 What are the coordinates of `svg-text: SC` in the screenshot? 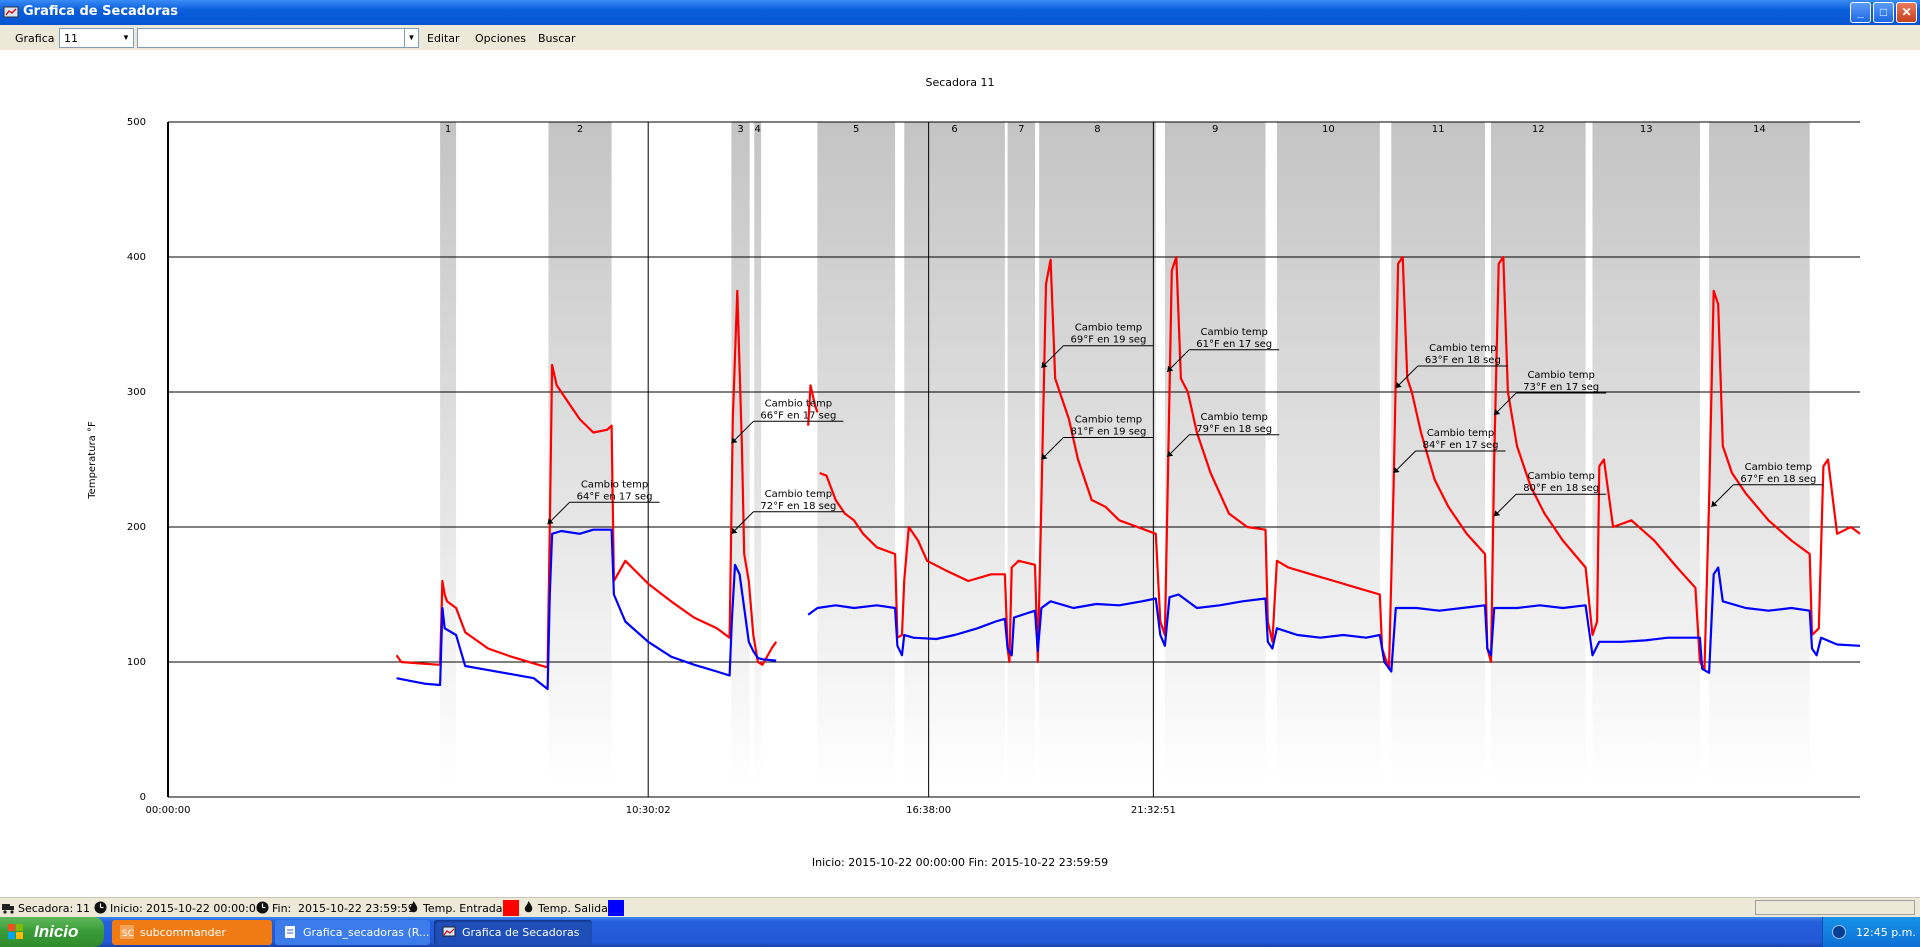 It's located at (128, 934).